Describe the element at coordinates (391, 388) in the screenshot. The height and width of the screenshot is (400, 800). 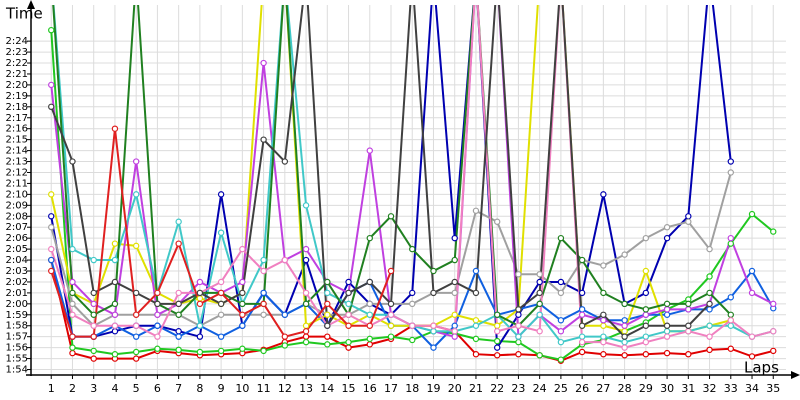
I see `x-tick-label: 17` at that location.